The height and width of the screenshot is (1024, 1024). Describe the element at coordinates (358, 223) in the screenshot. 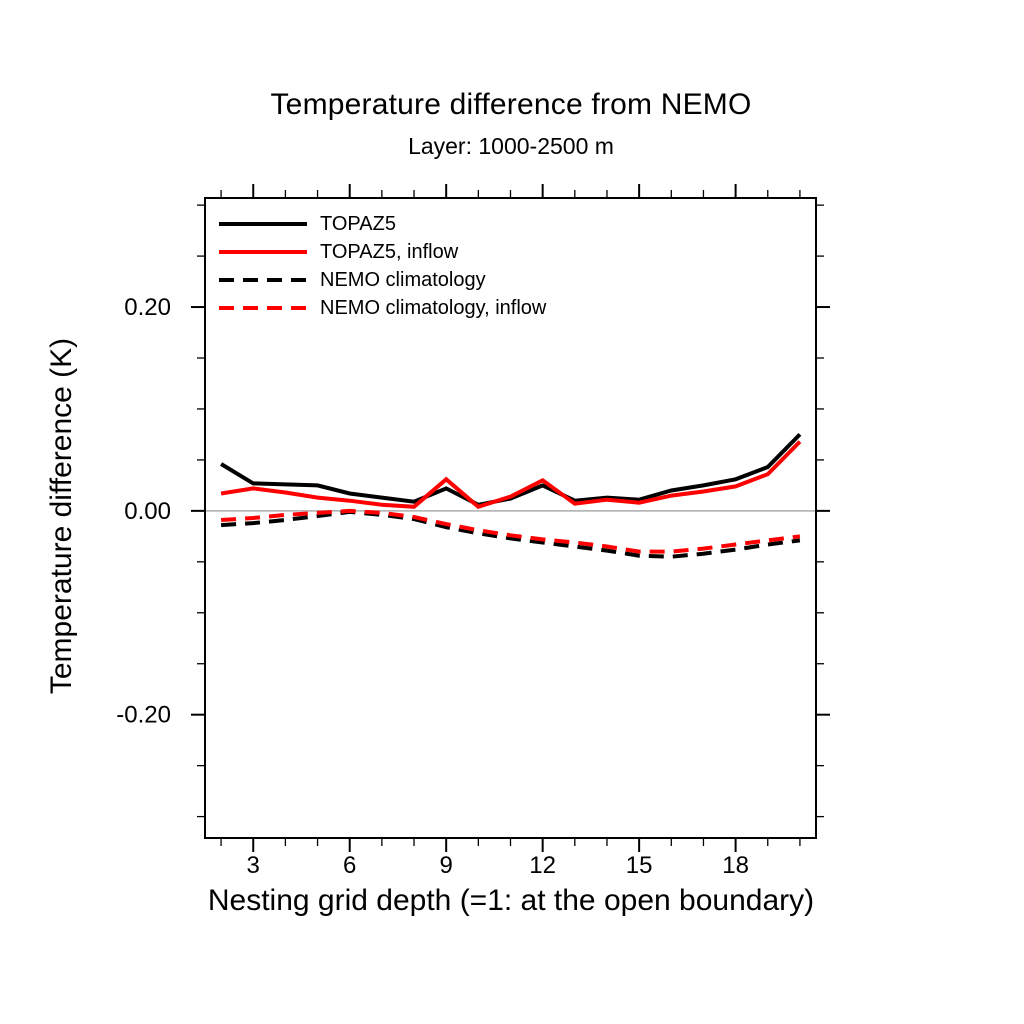

I see `legend-label: TOPAZ5` at that location.